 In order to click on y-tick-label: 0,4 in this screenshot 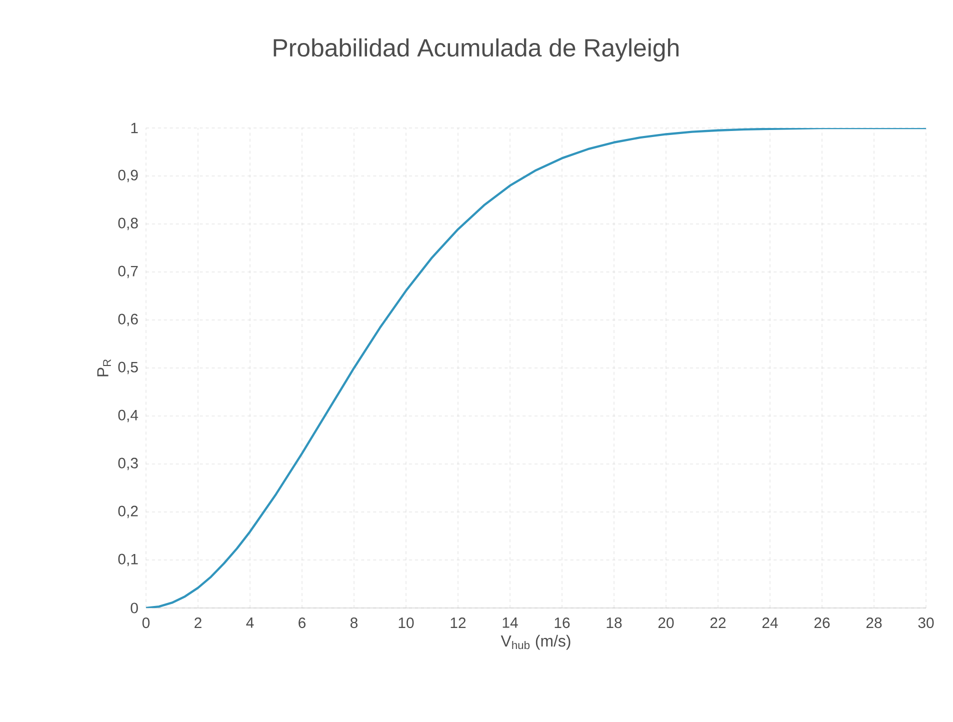, I will do `click(128, 416)`.